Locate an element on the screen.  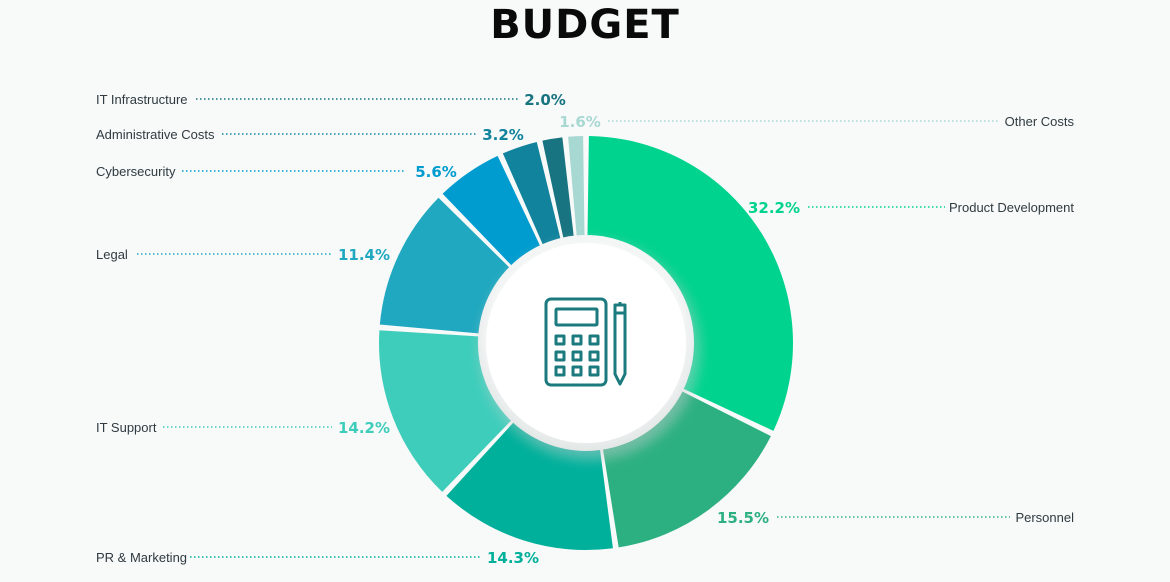
label-product-development: Product Development is located at coordinates (1011, 207).